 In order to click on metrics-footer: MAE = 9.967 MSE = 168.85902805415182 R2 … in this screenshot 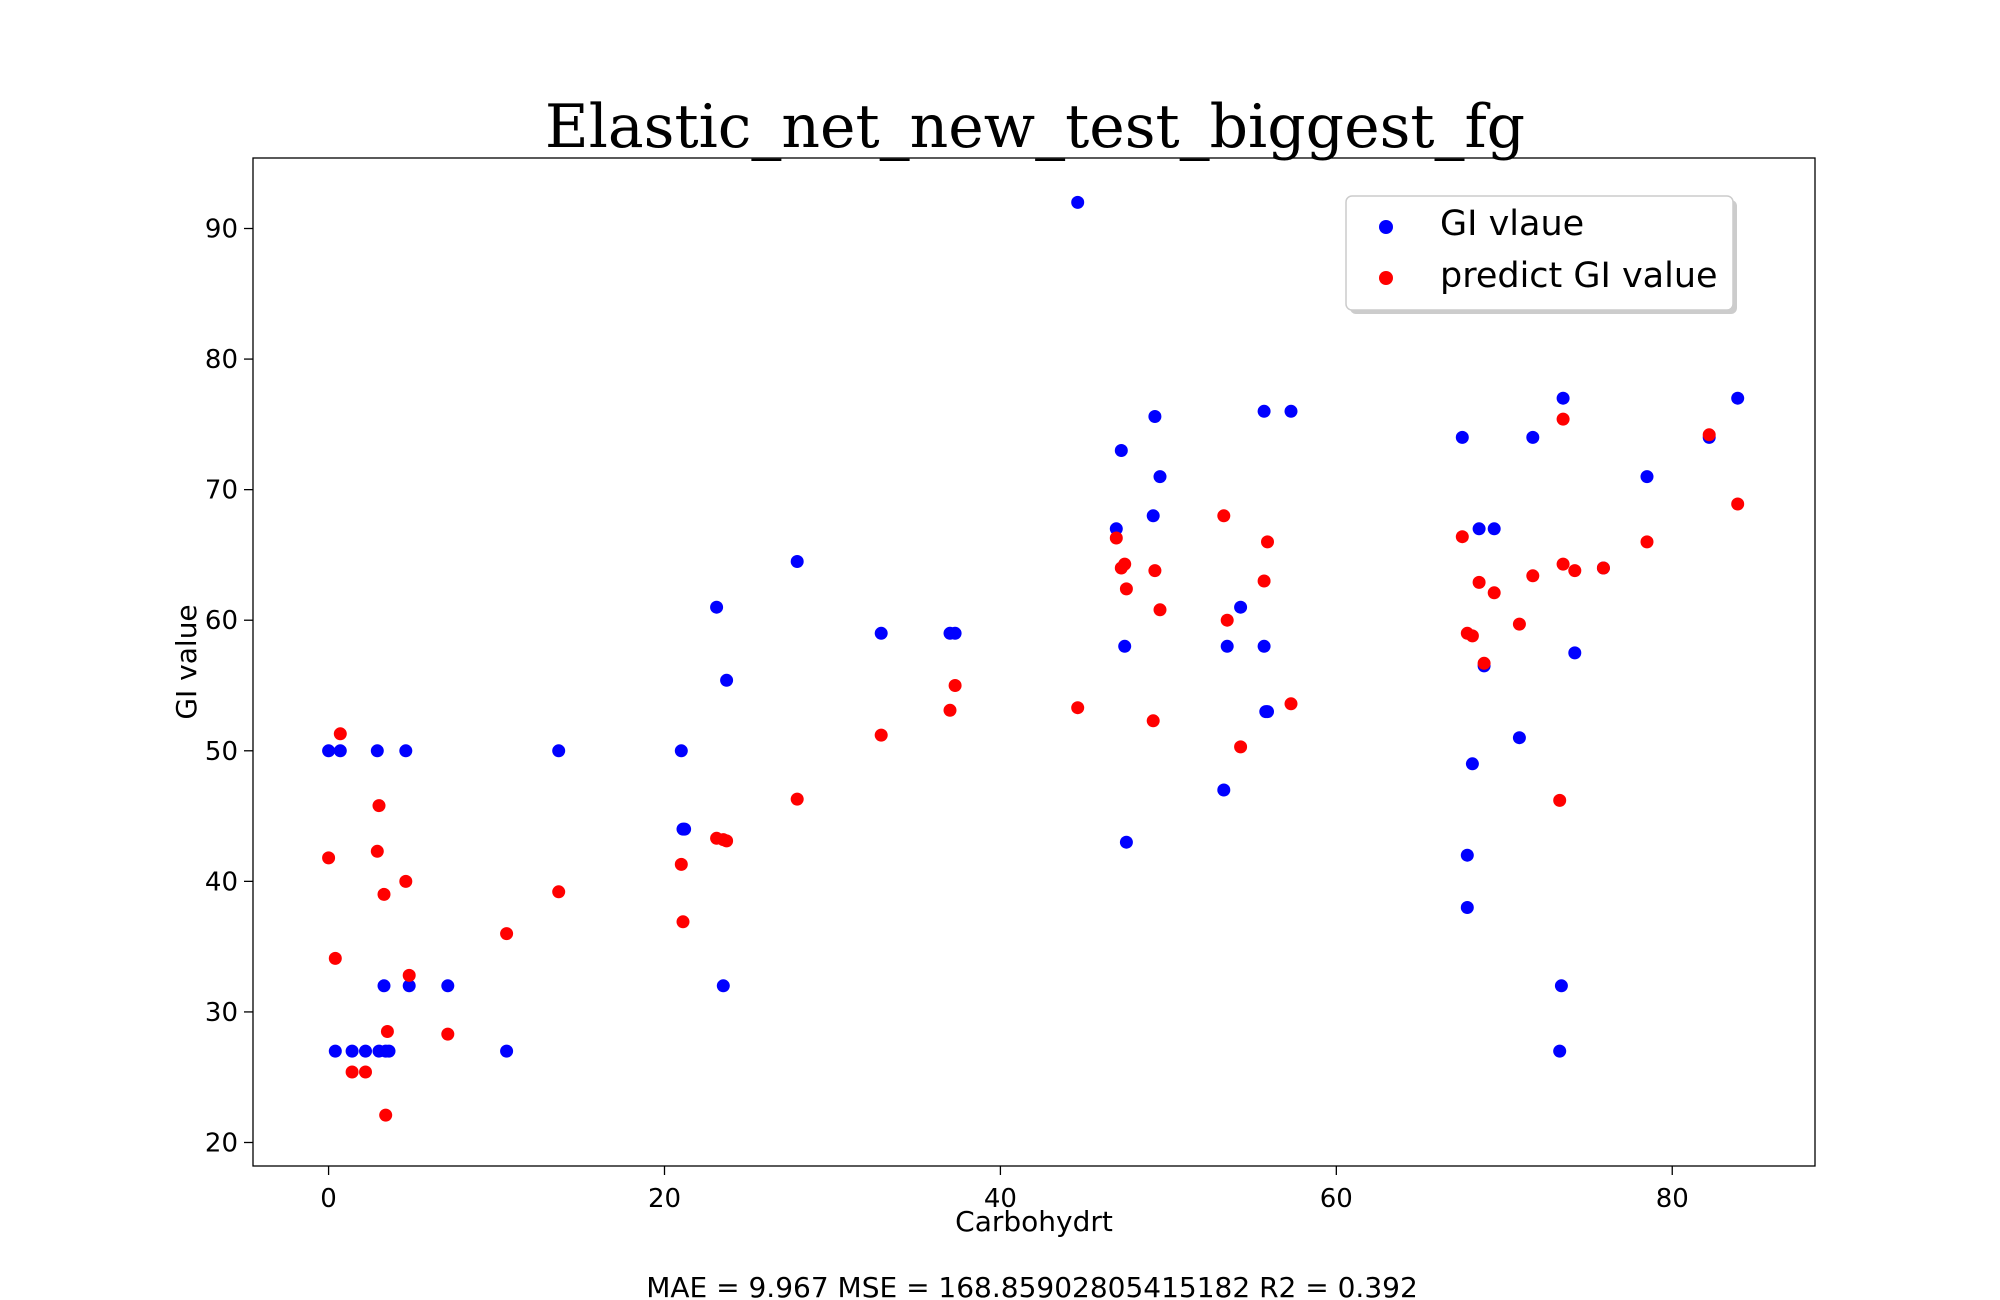, I will do `click(1032, 1285)`.